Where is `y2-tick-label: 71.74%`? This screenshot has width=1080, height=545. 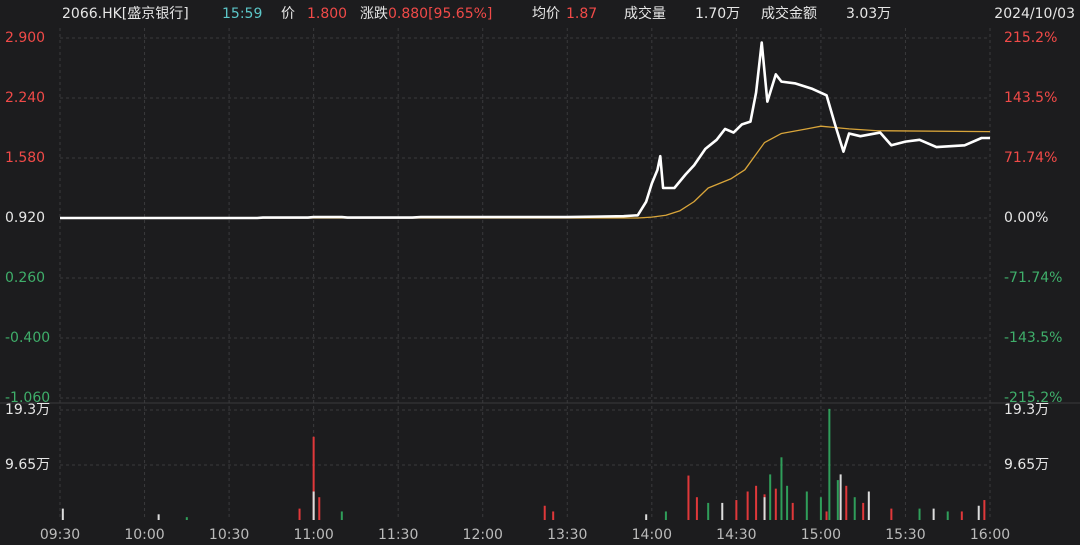
y2-tick-label: 71.74% is located at coordinates (1030, 158).